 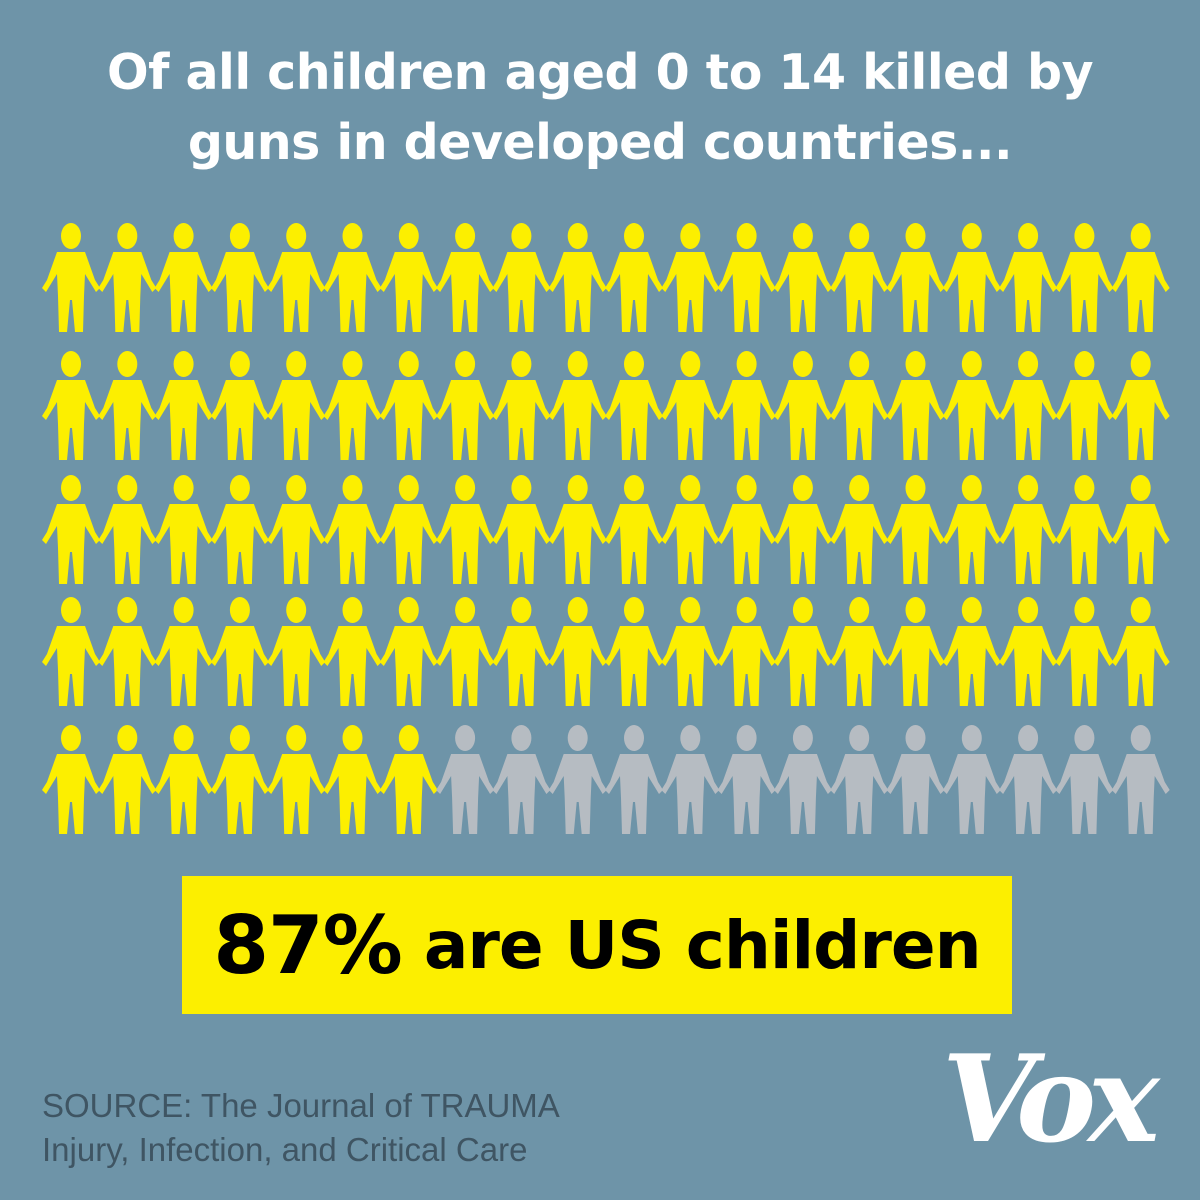 What do you see at coordinates (285, 1149) in the screenshot?
I see `source-line-2: Injury, Infection, and Critical Care` at bounding box center [285, 1149].